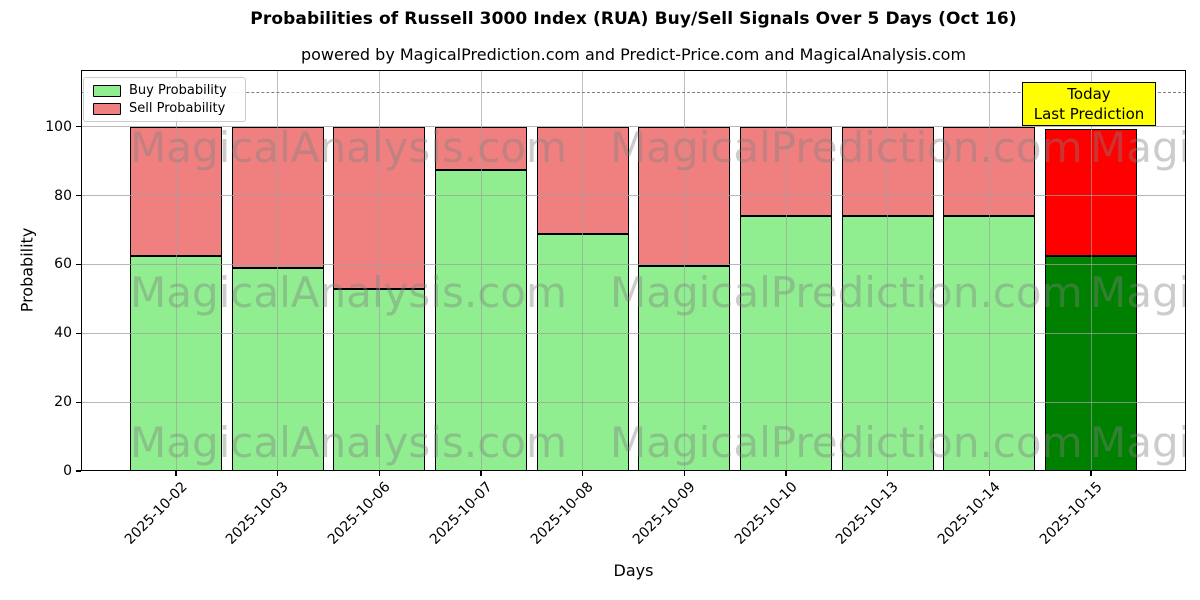  I want to click on y-tick-label: 80, so click(63, 195).